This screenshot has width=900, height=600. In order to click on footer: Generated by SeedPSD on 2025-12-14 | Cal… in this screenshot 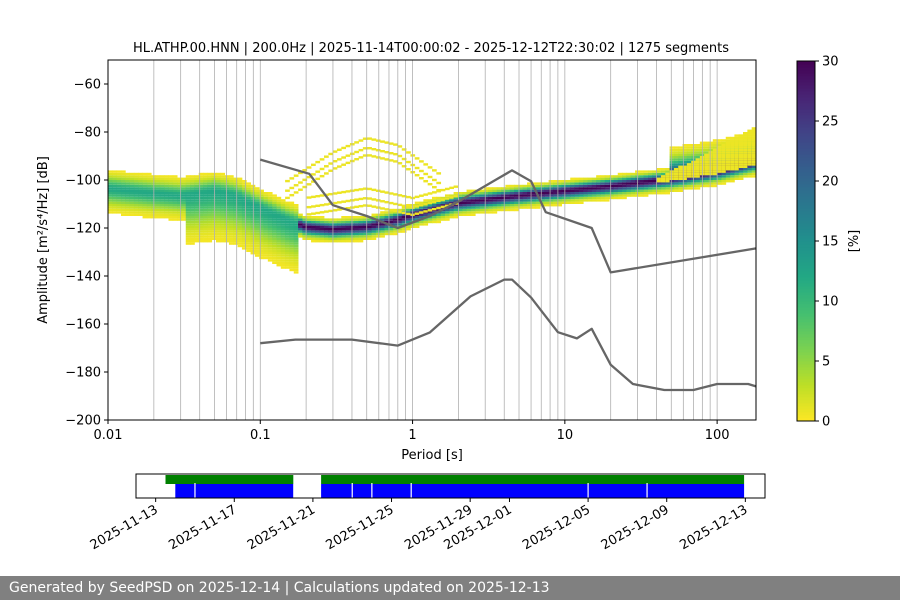, I will do `click(450, 588)`.